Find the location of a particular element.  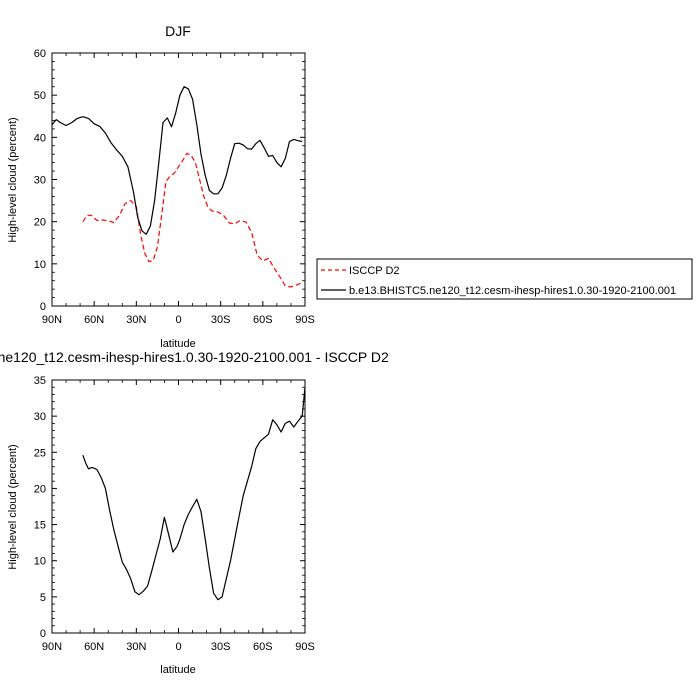

bottom-x-tick-label: 60S is located at coordinates (263, 647).